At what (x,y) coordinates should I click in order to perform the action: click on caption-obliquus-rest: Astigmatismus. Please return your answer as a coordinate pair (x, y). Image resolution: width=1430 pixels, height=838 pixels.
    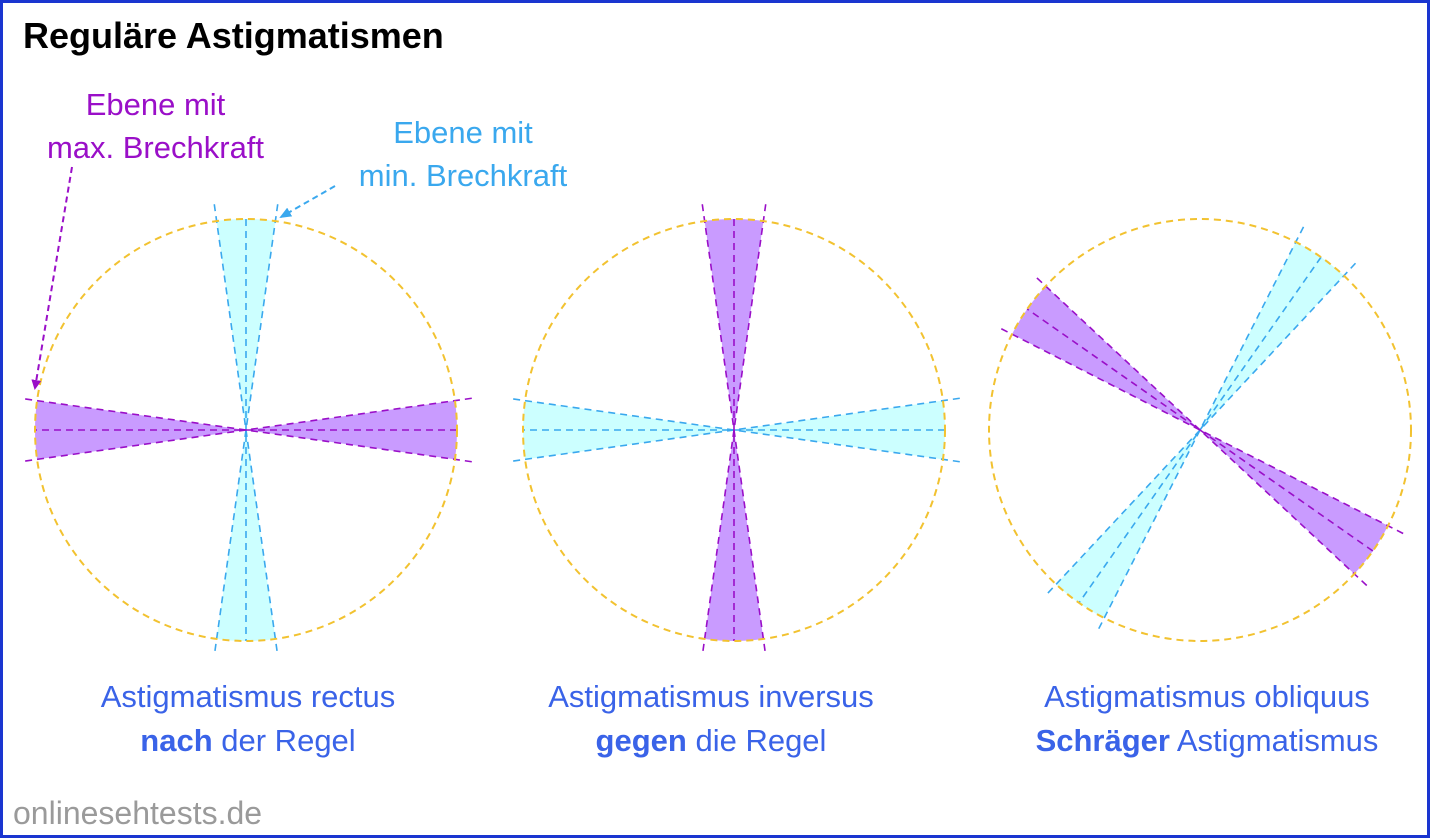
    Looking at the image, I should click on (1274, 740).